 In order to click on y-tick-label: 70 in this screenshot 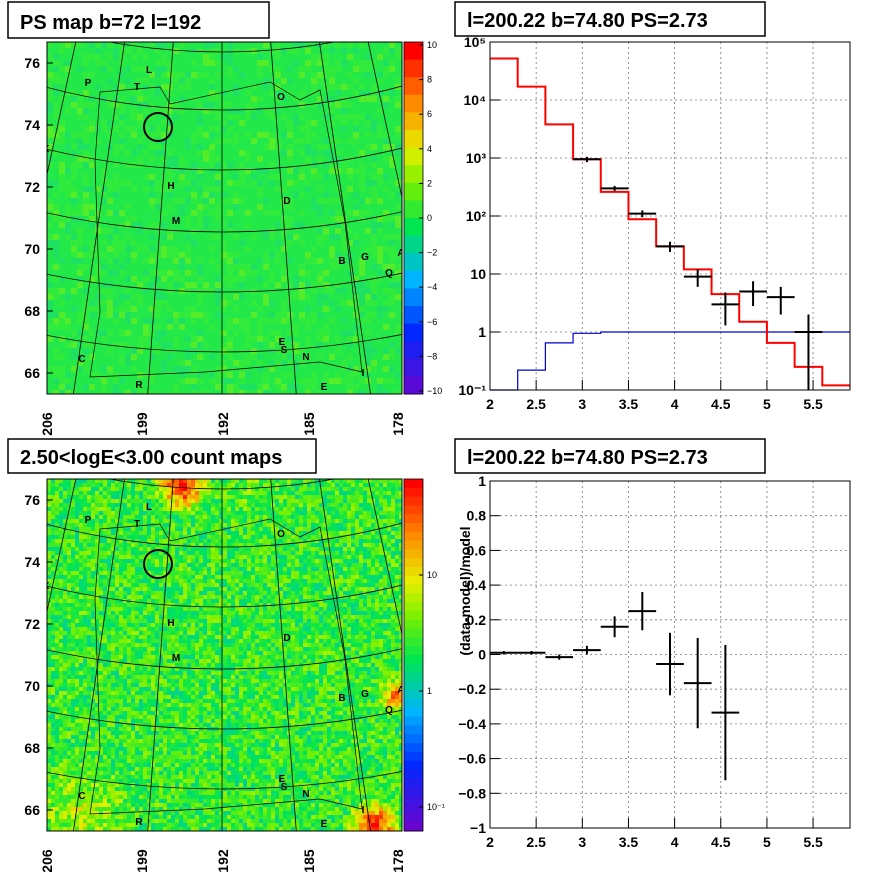, I will do `click(32, 249)`.